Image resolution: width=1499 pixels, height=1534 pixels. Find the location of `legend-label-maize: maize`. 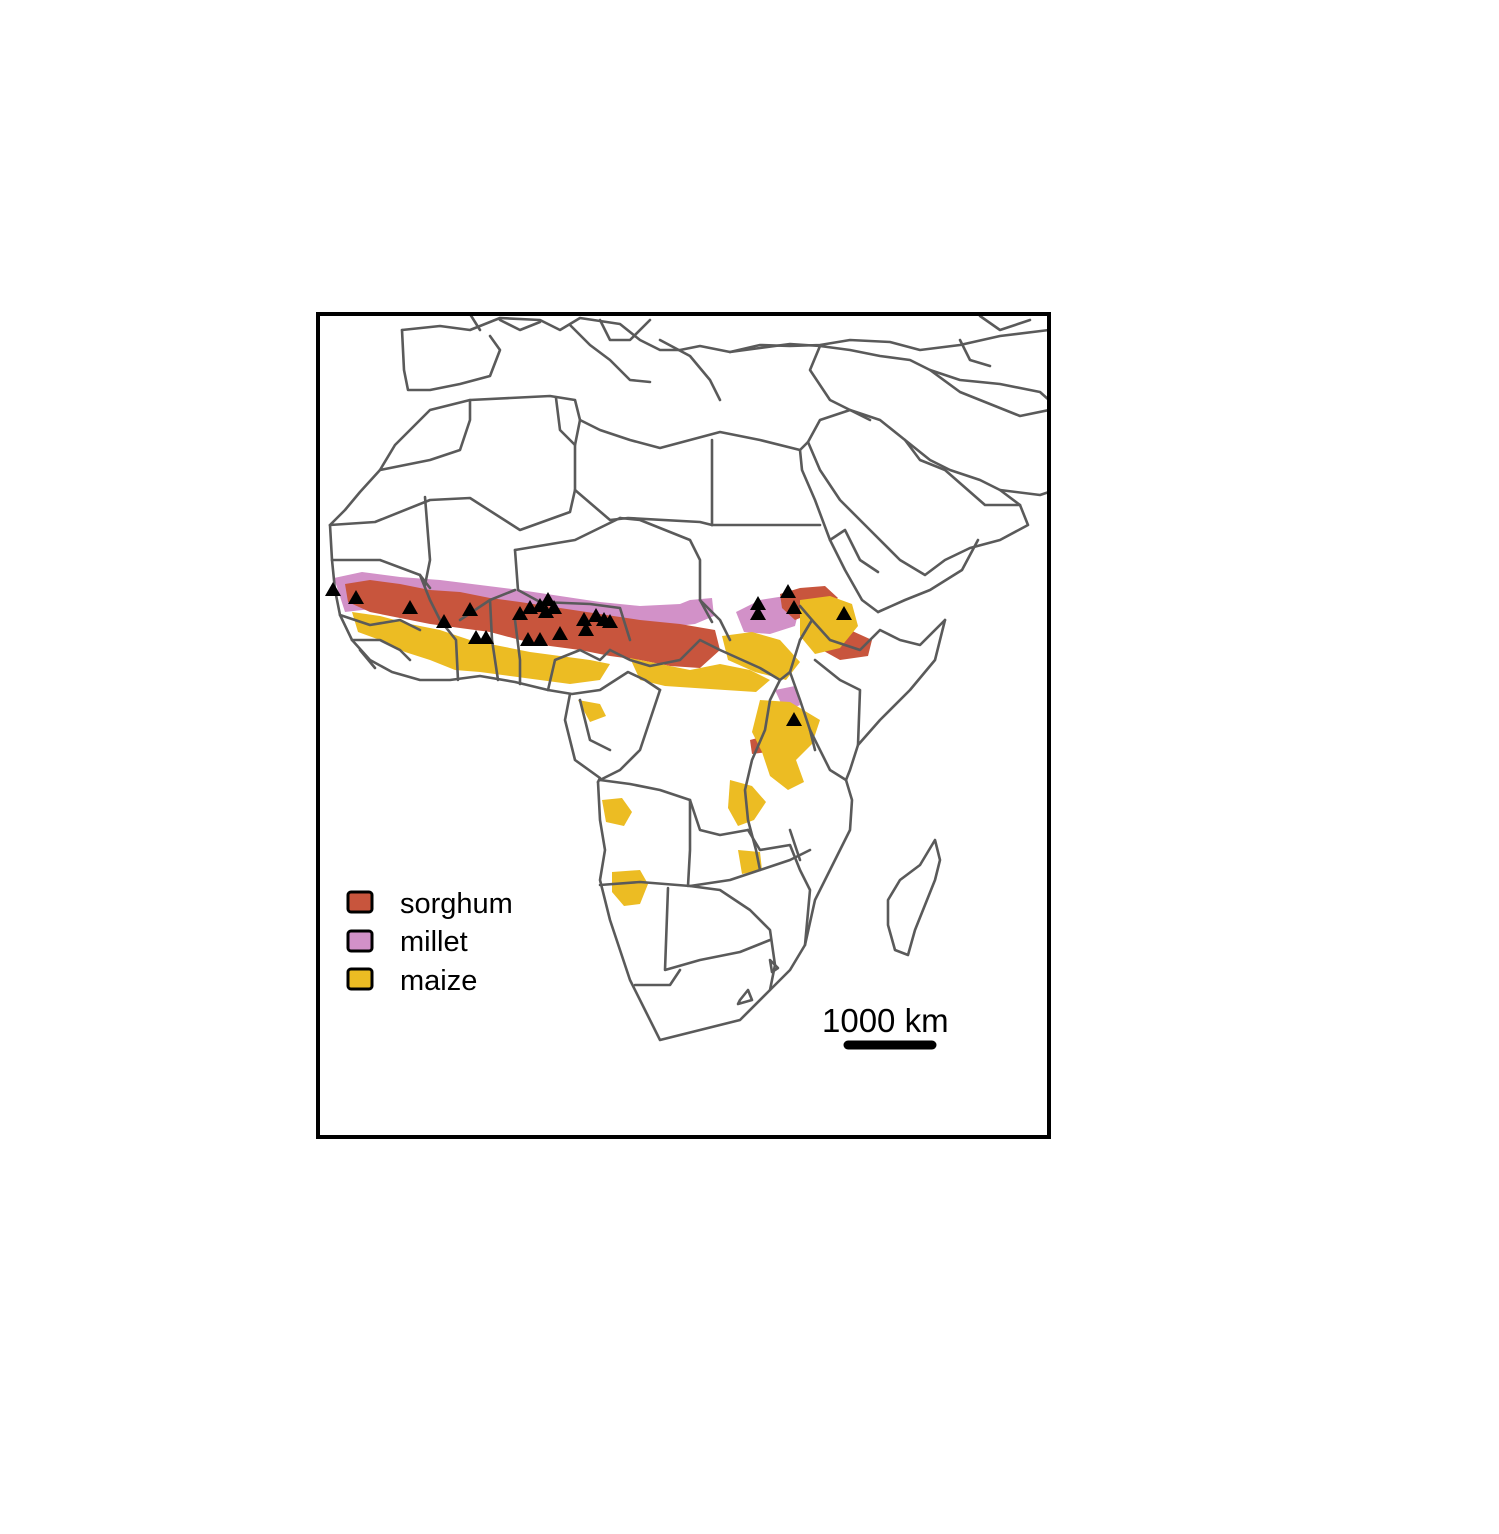

legend-label-maize: maize is located at coordinates (438, 981).